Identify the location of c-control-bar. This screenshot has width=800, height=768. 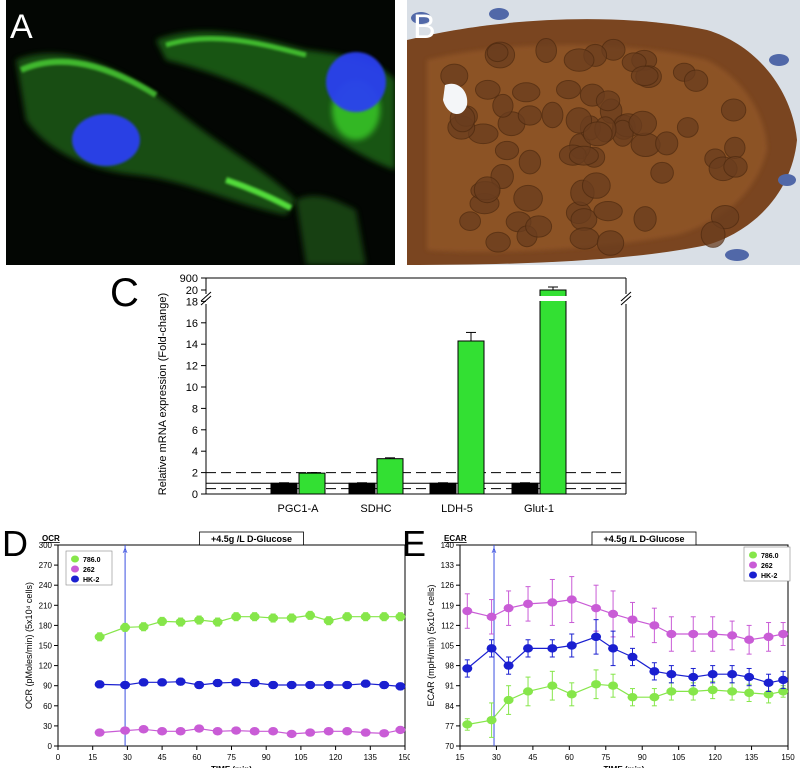
(284, 488).